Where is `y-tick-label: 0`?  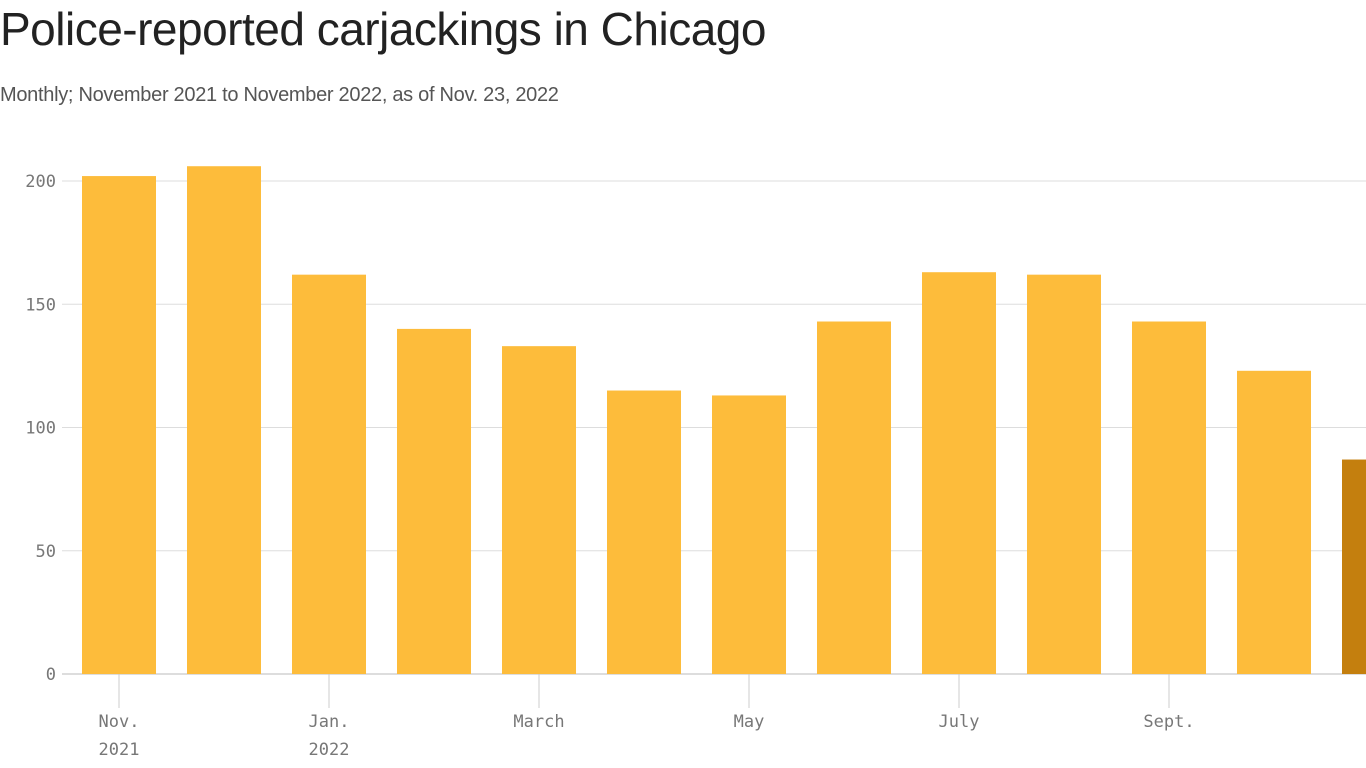 y-tick-label: 0 is located at coordinates (51, 675).